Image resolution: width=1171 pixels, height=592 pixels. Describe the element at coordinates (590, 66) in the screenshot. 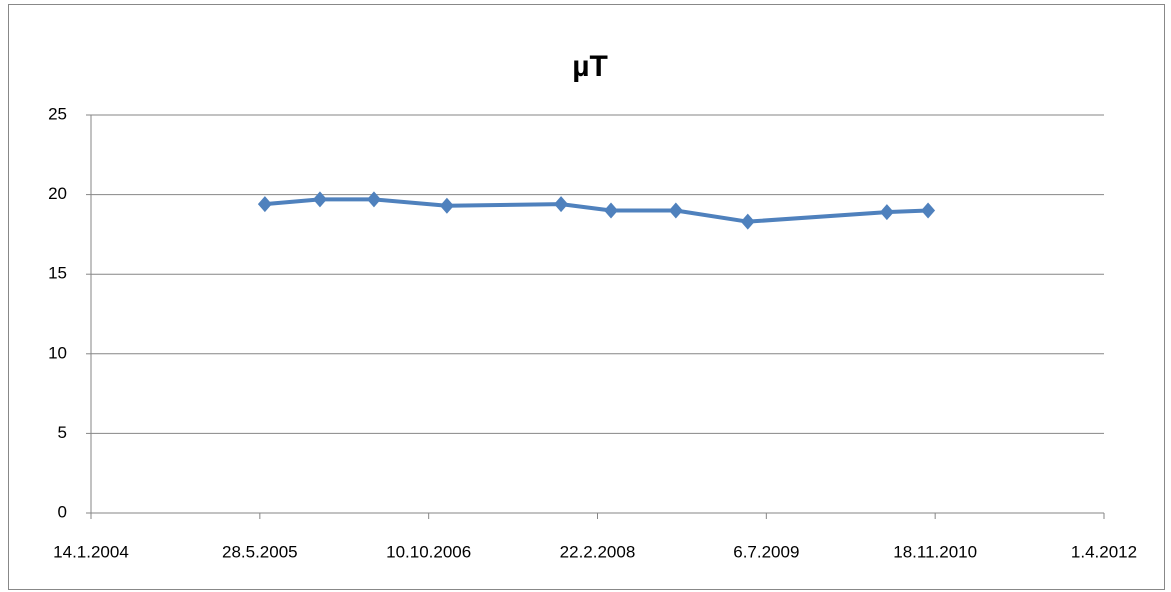

I see `chart-title: µT` at that location.